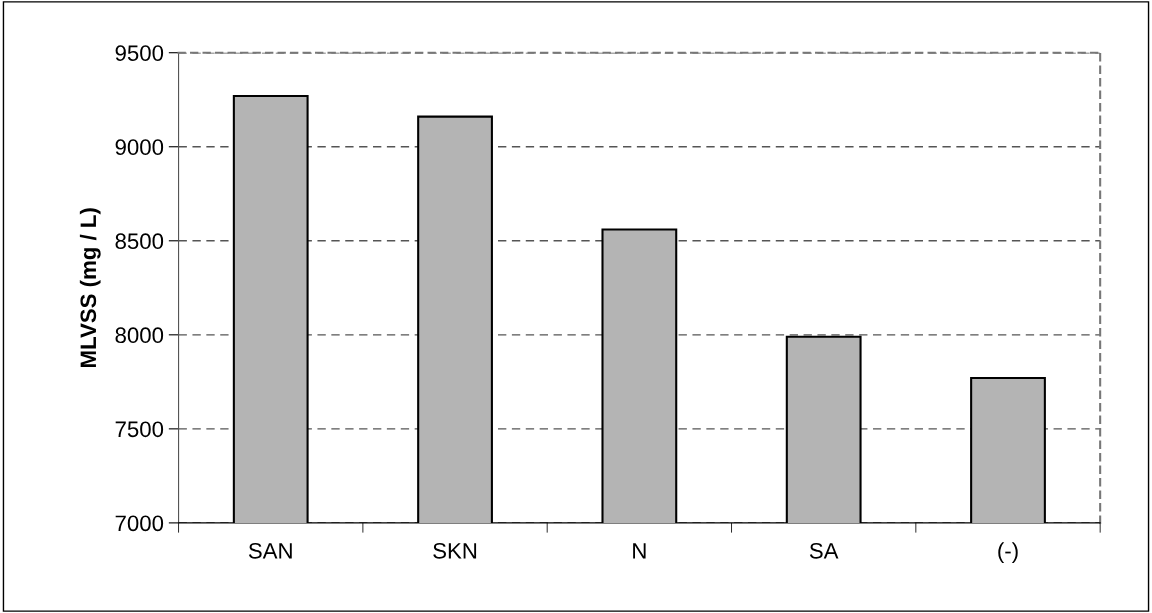  I want to click on y-tick-label: 7000, so click(139, 523).